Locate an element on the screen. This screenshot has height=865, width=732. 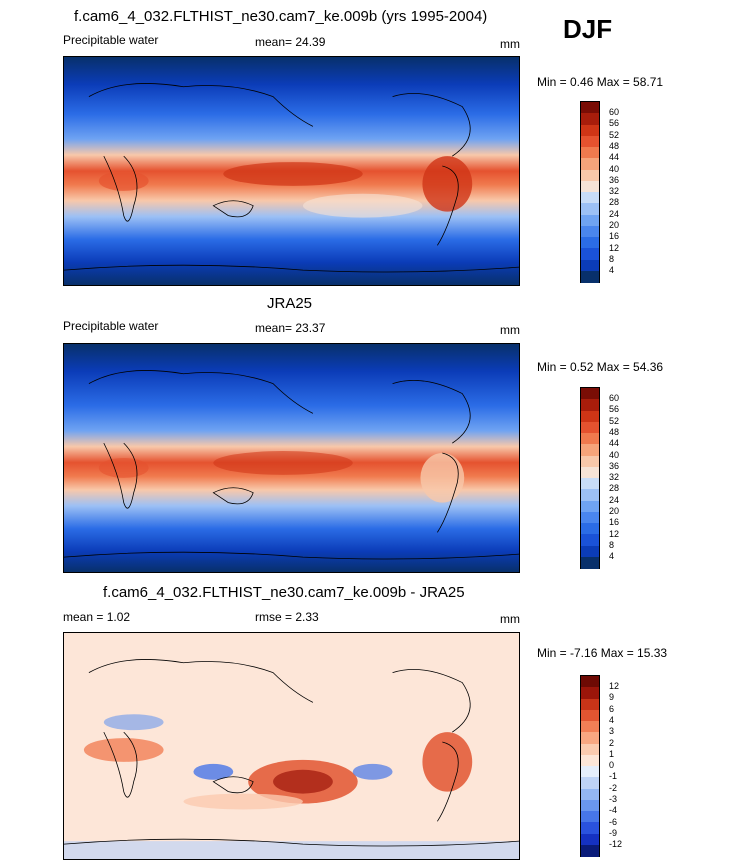
panel-2-colorbar-tick: 60 is located at coordinates (614, 398).